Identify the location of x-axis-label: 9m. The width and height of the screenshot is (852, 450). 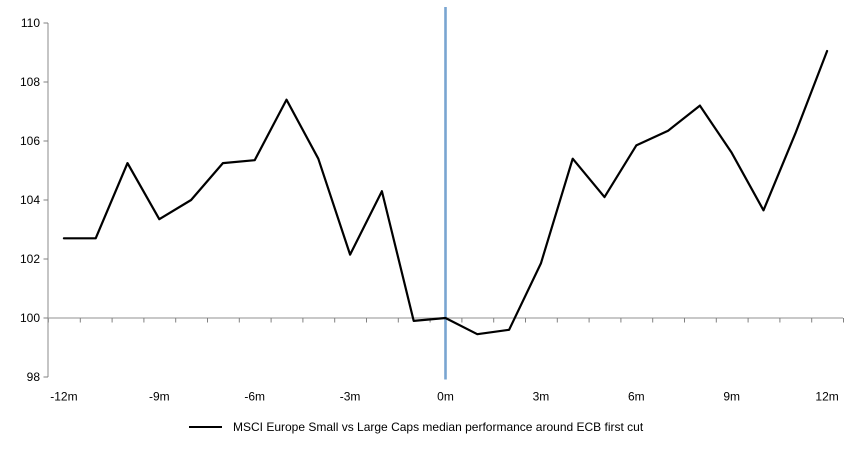
(731, 397).